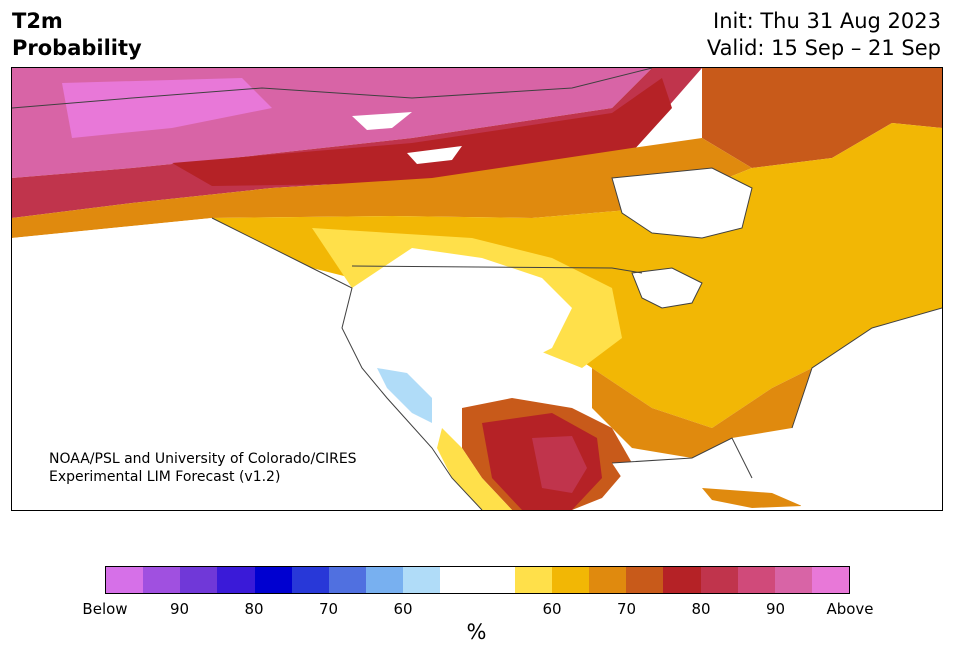 This screenshot has width=953, height=659. I want to click on us-canada-border, so click(497, 269).